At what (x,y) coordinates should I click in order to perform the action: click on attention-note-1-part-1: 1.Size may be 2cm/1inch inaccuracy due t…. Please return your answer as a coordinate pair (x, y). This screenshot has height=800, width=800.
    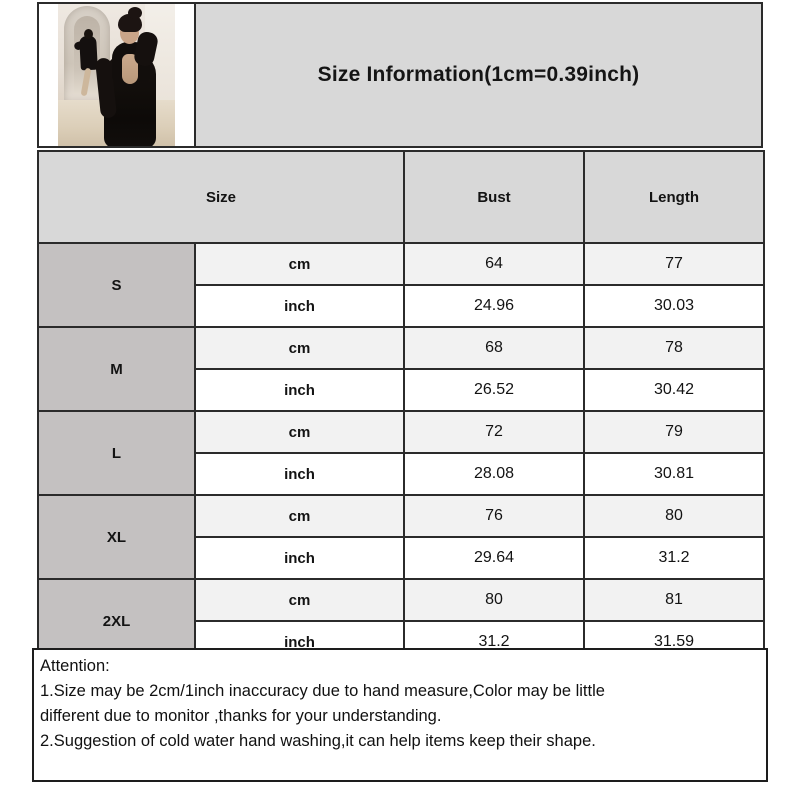
    Looking at the image, I should click on (322, 691).